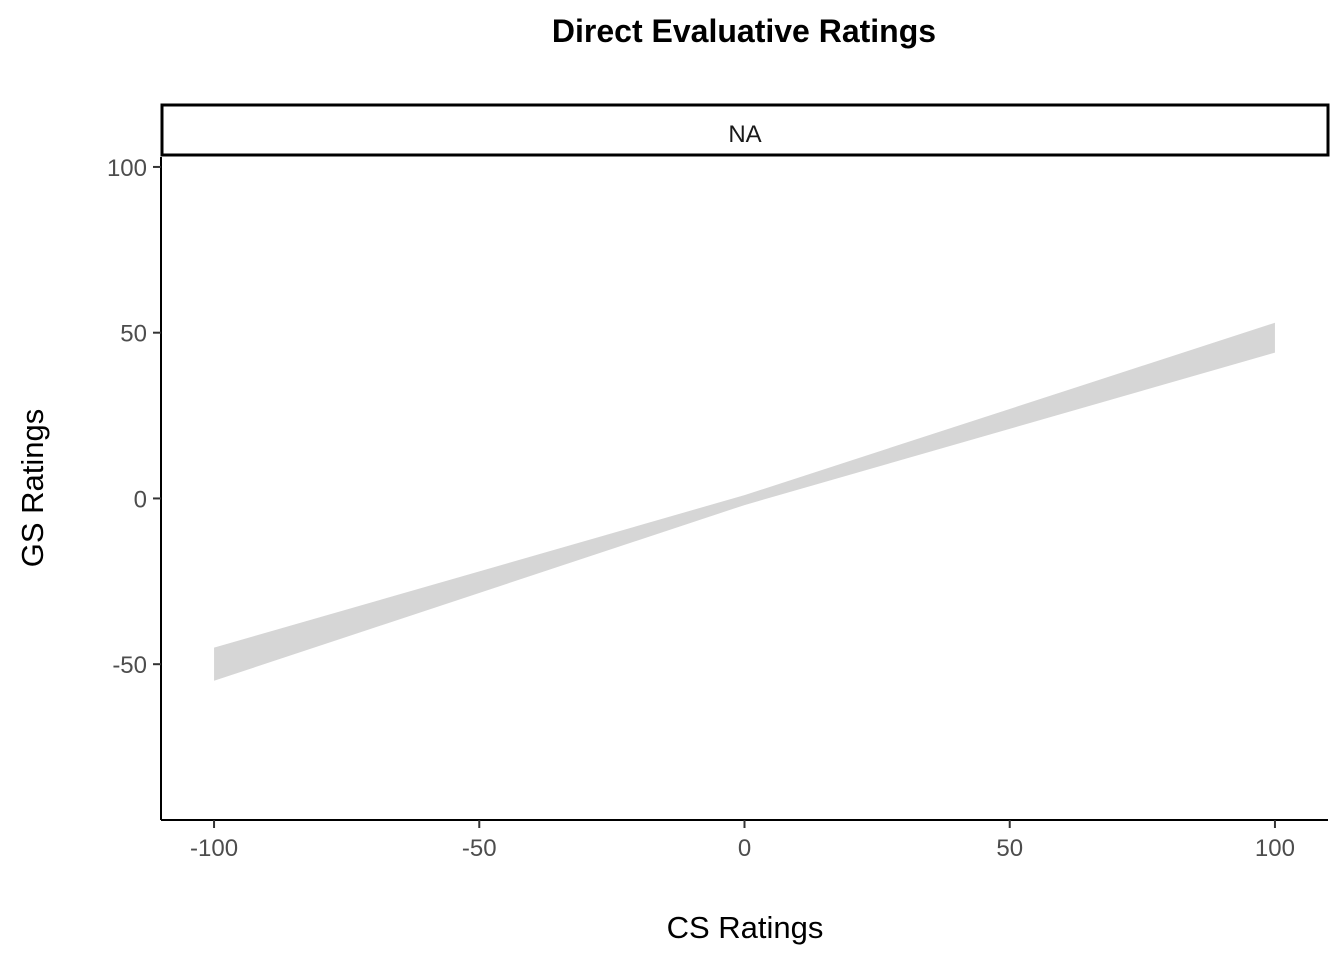  I want to click on x-axis-ticks: -100 -50 0 50 100, so click(742, 841).